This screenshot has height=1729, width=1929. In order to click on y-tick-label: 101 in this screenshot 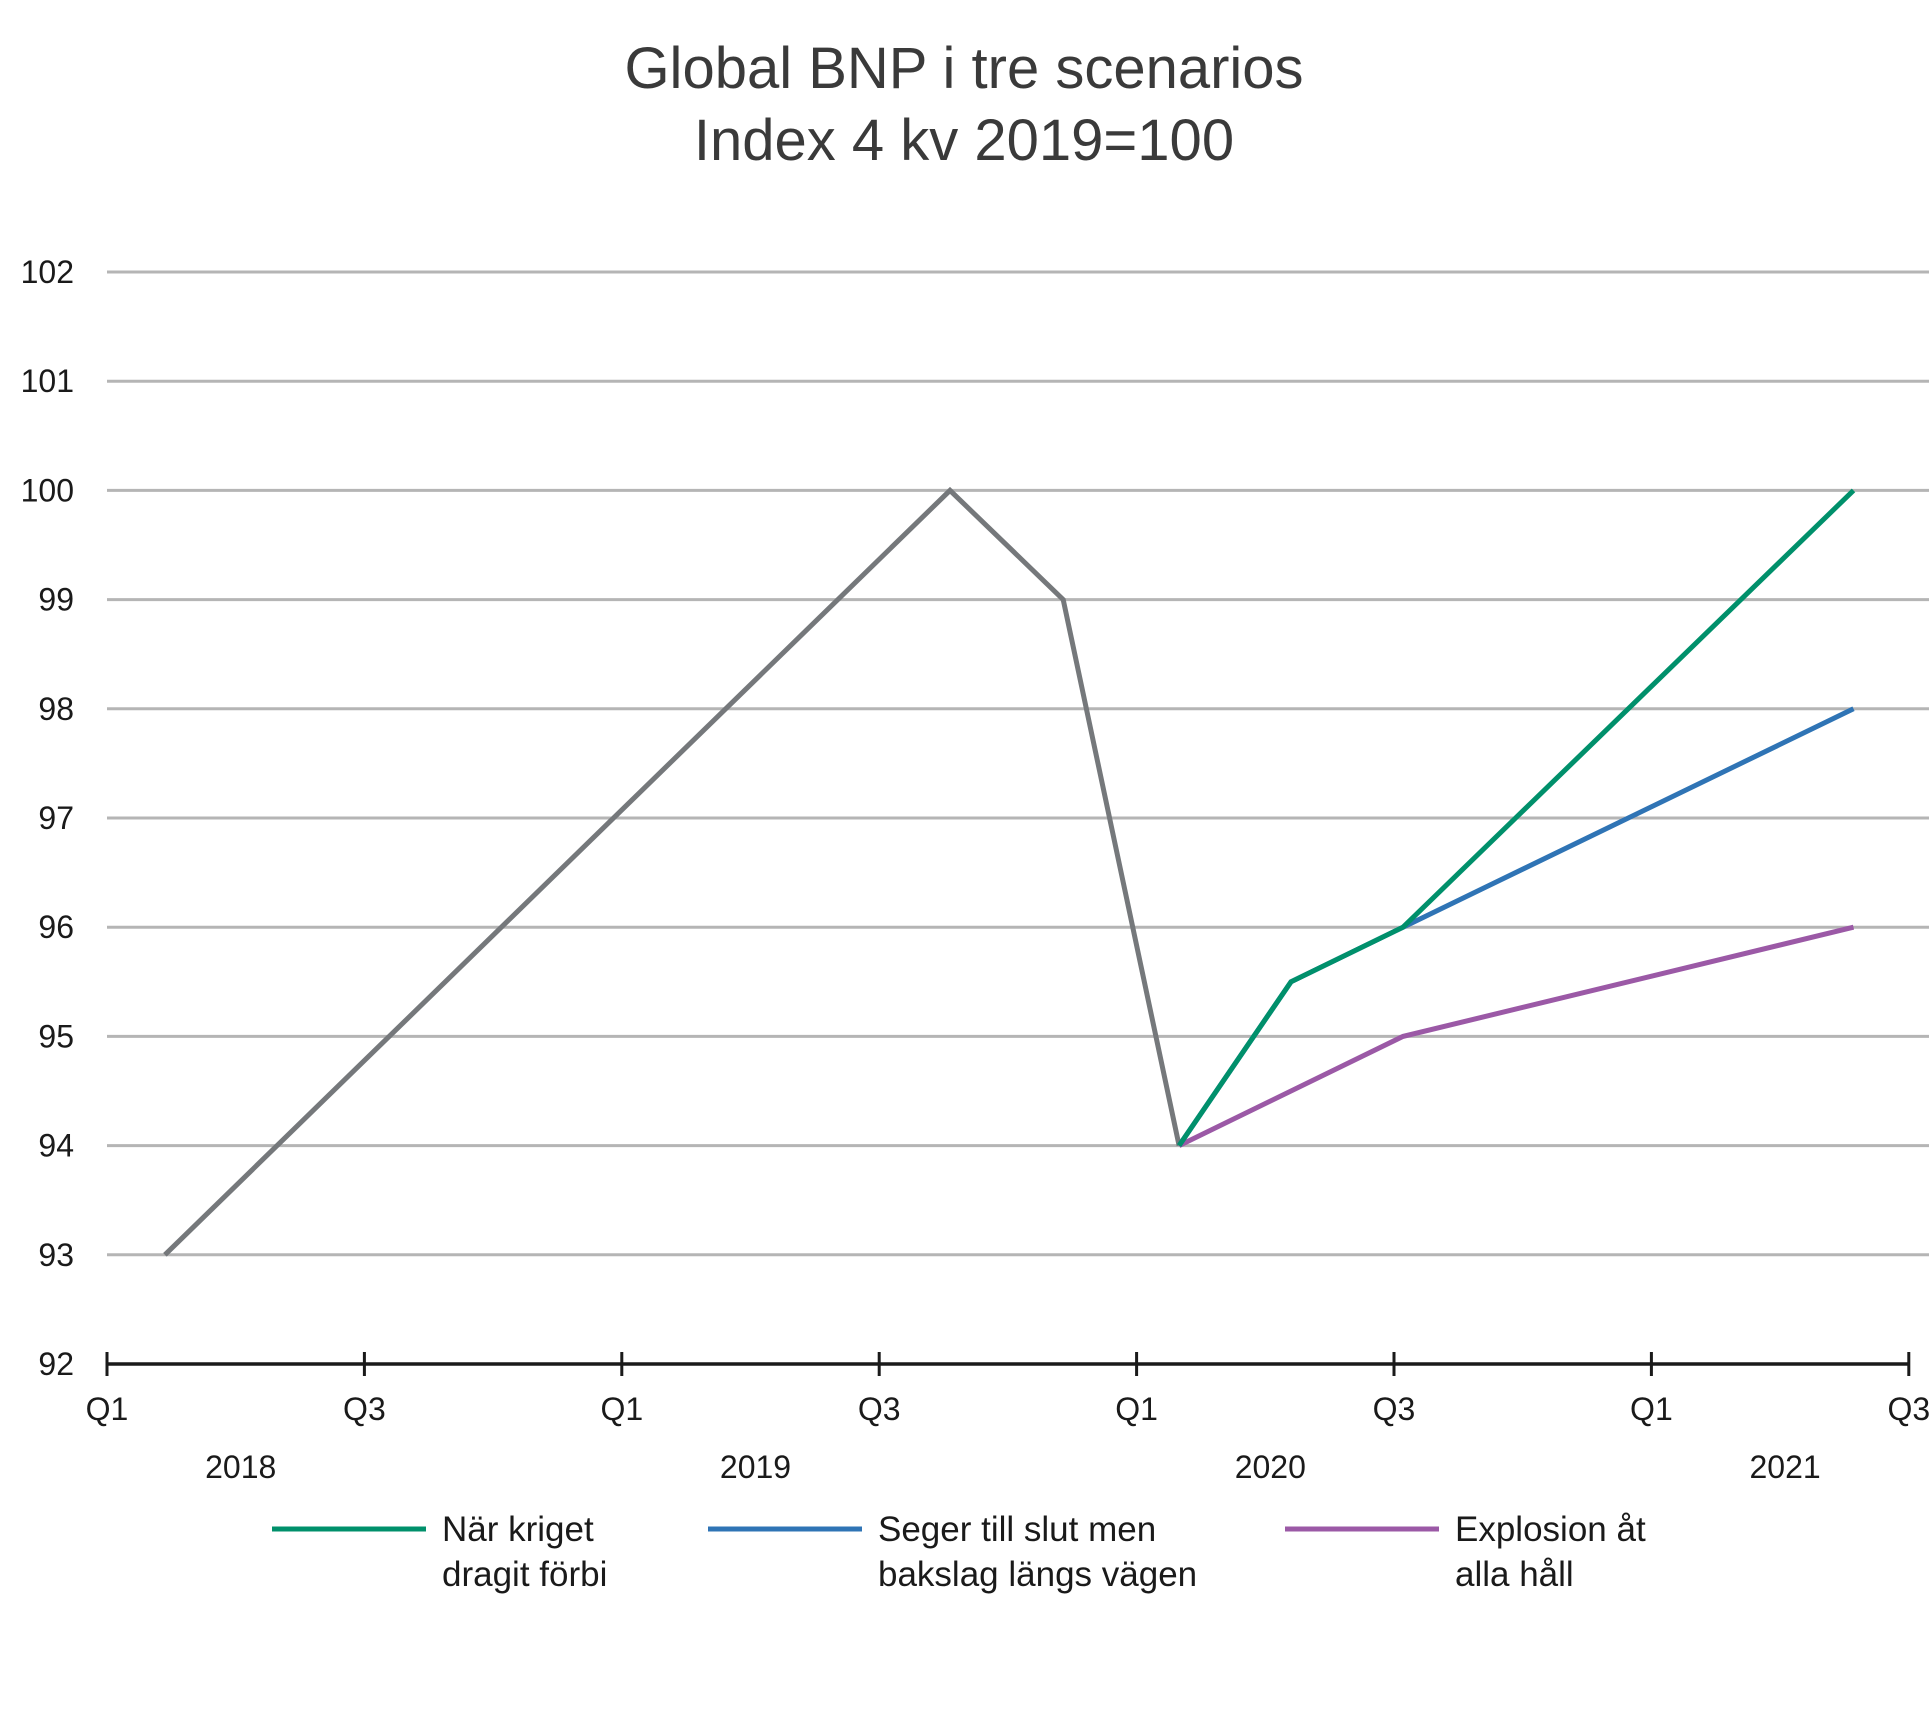, I will do `click(47, 381)`.